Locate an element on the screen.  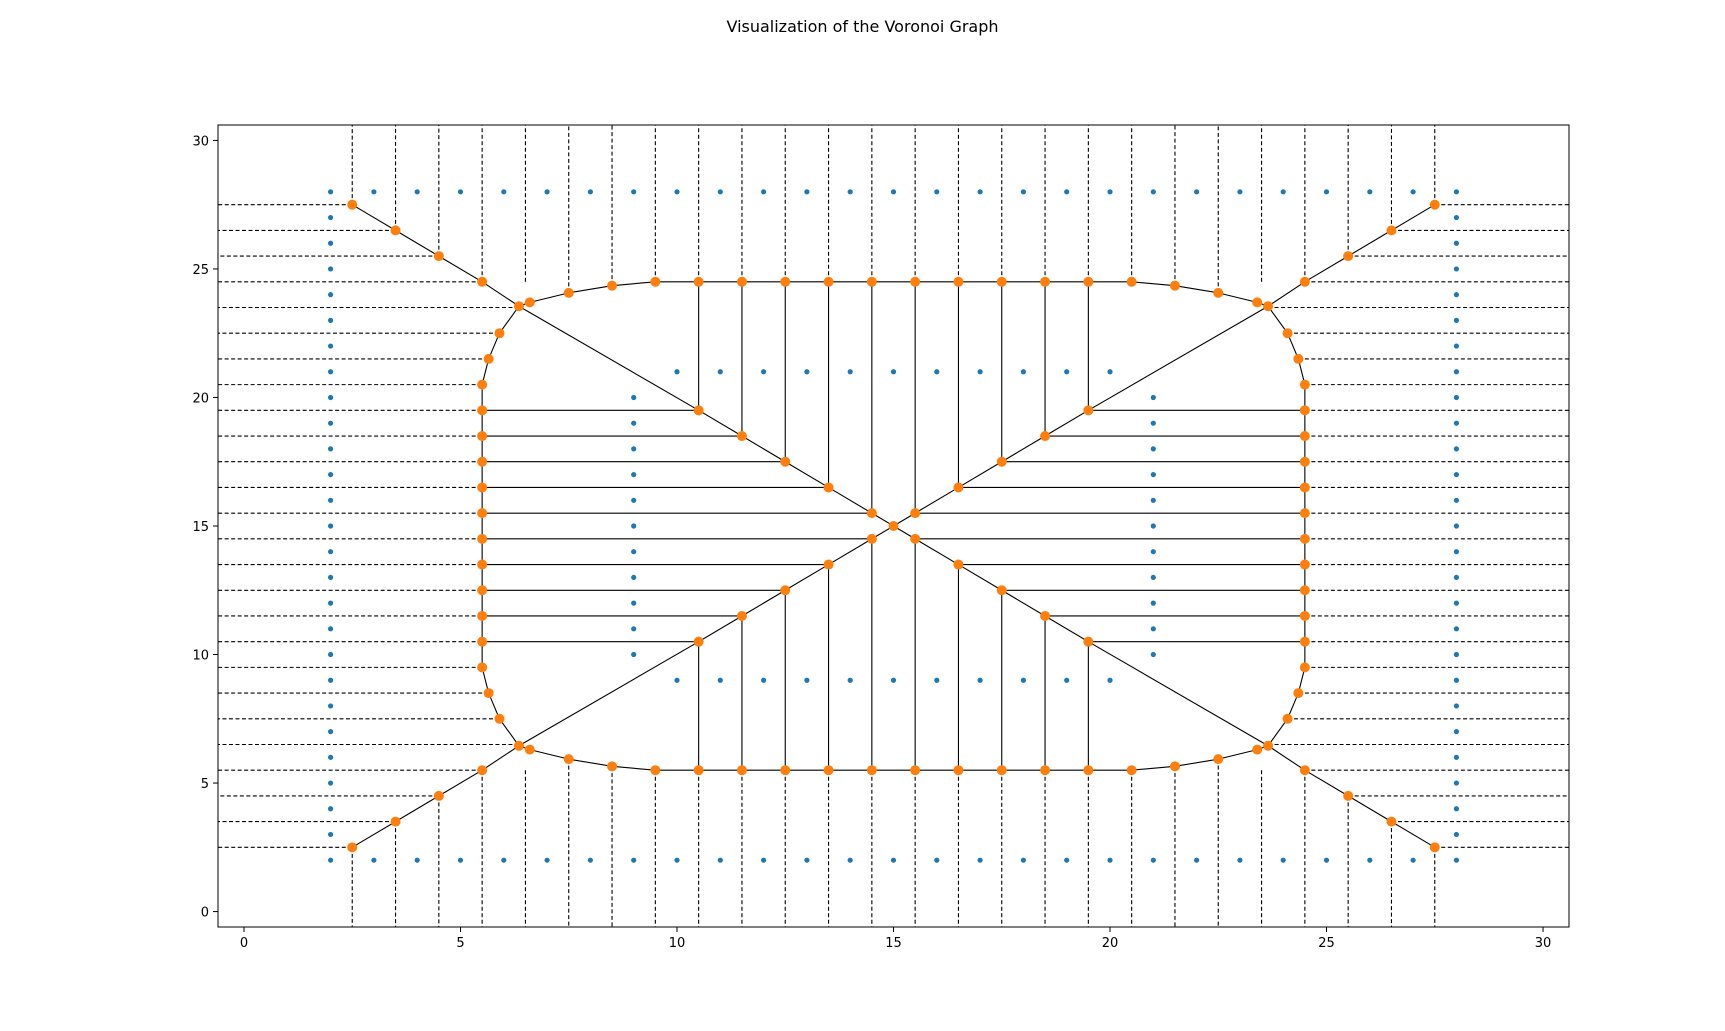
x-tick-label: 0 is located at coordinates (244, 943).